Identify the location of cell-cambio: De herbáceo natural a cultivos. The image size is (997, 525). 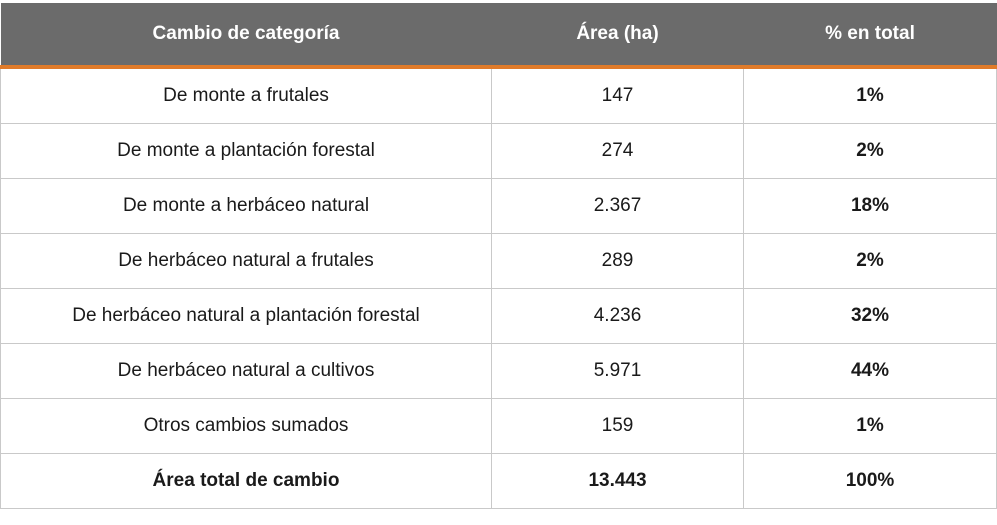
(246, 371).